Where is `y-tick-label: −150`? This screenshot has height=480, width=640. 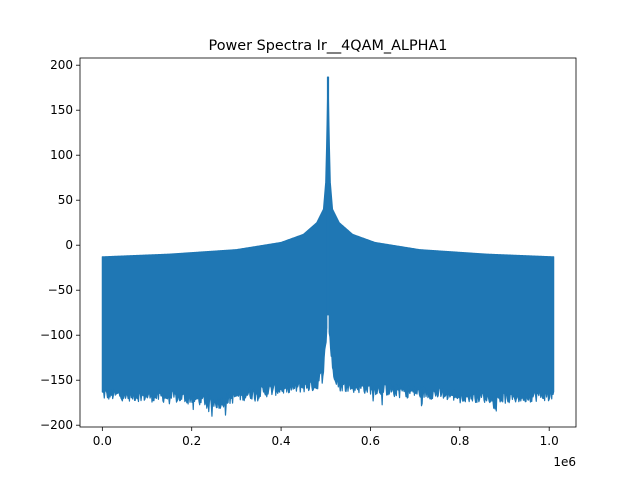
y-tick-label: −150 is located at coordinates (56, 380).